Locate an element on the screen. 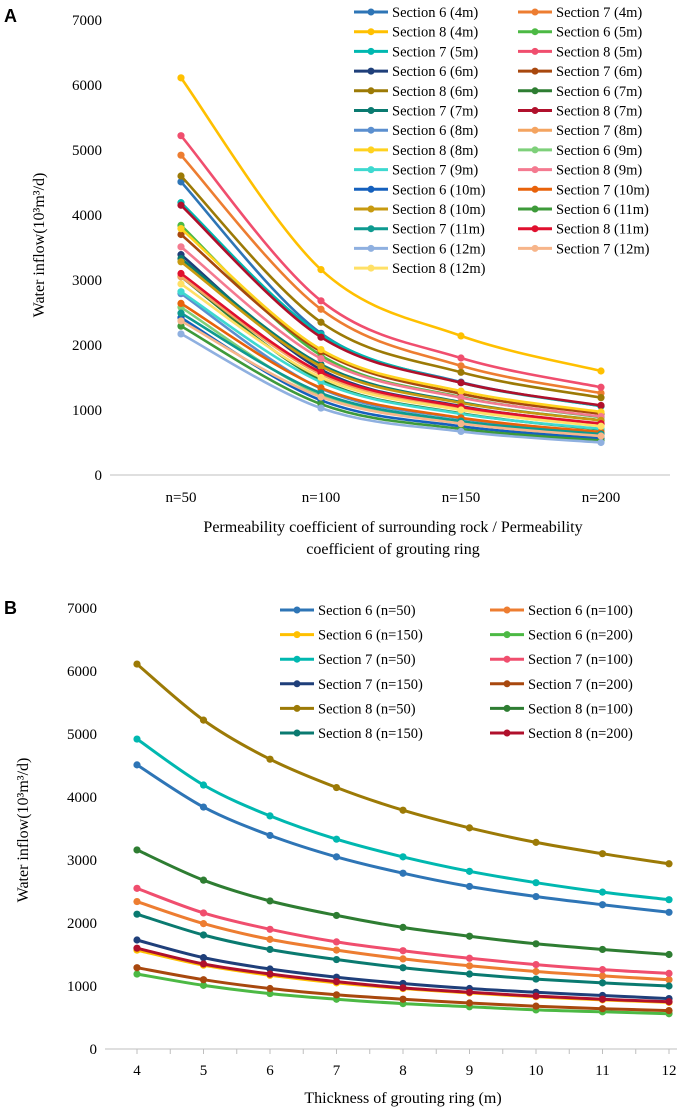 The width and height of the screenshot is (685, 1109). panel-a-x-ticks: n=50 n=100 n=150 n=200 is located at coordinates (393, 498).